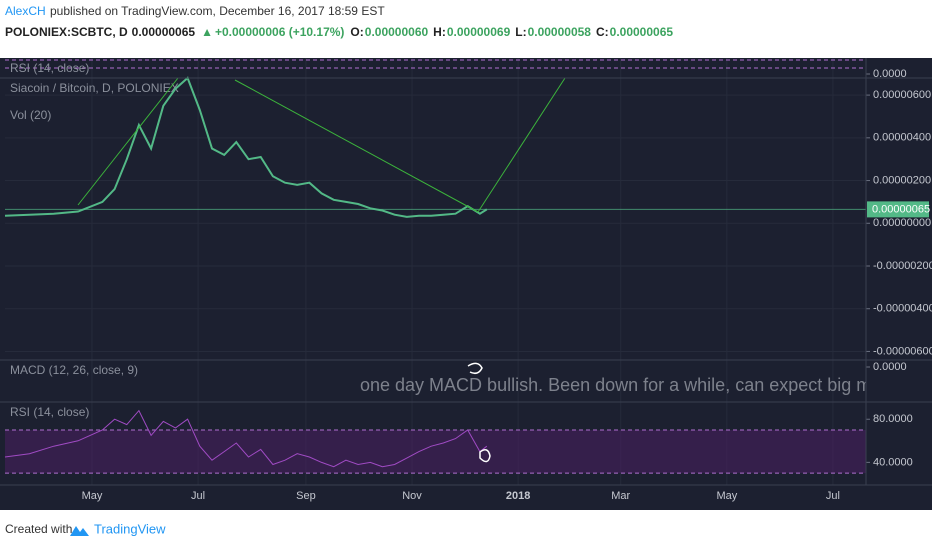 Image resolution: width=932 pixels, height=555 pixels. Describe the element at coordinates (412, 496) in the screenshot. I see `x-tick-label: Nov` at that location.